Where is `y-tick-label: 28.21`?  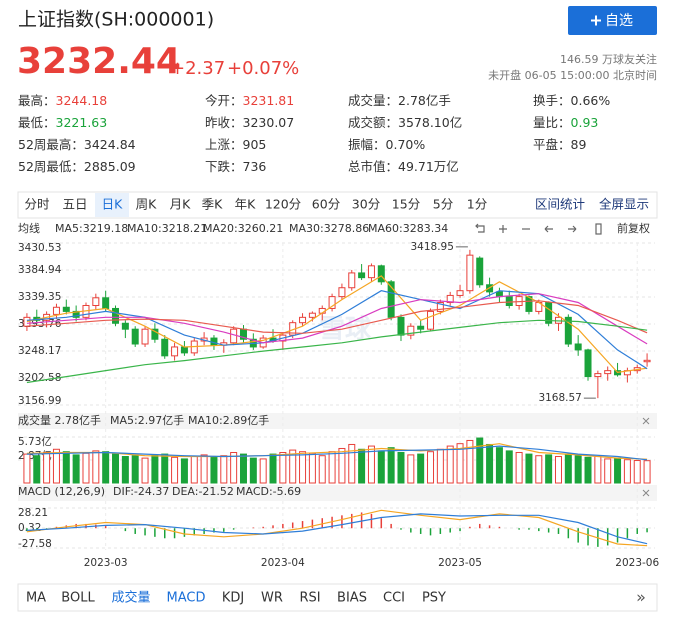 y-tick-label: 28.21 is located at coordinates (33, 513).